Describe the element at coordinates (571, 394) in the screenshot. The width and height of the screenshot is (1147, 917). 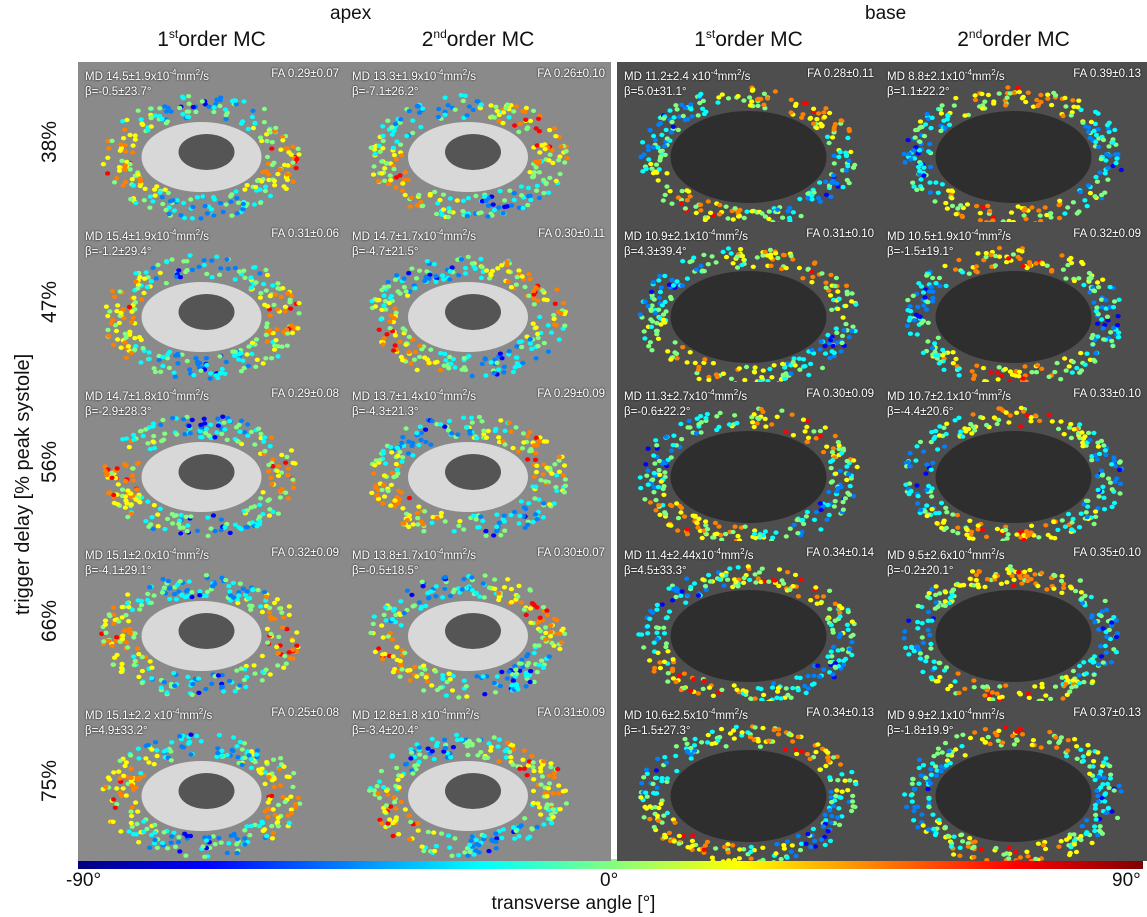
I see `fa-label: FA 0.29±0.09` at that location.